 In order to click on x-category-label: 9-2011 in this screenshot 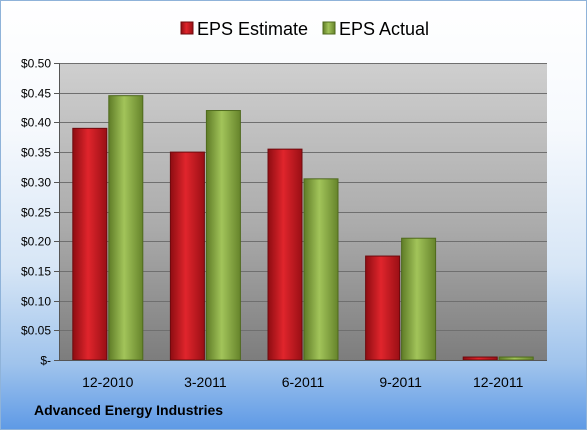, I will do `click(400, 382)`.